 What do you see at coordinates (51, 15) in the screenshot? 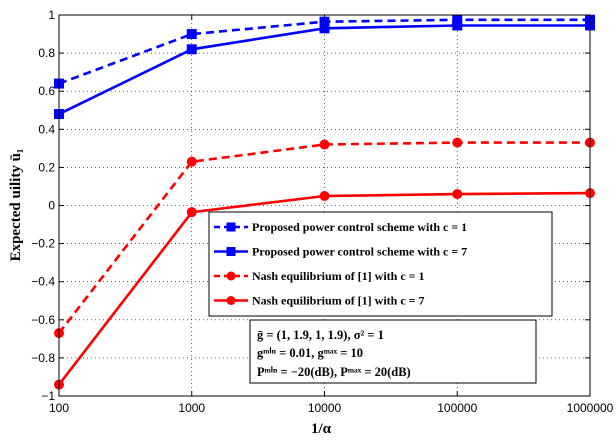
I see `y-tick-label: 1` at bounding box center [51, 15].